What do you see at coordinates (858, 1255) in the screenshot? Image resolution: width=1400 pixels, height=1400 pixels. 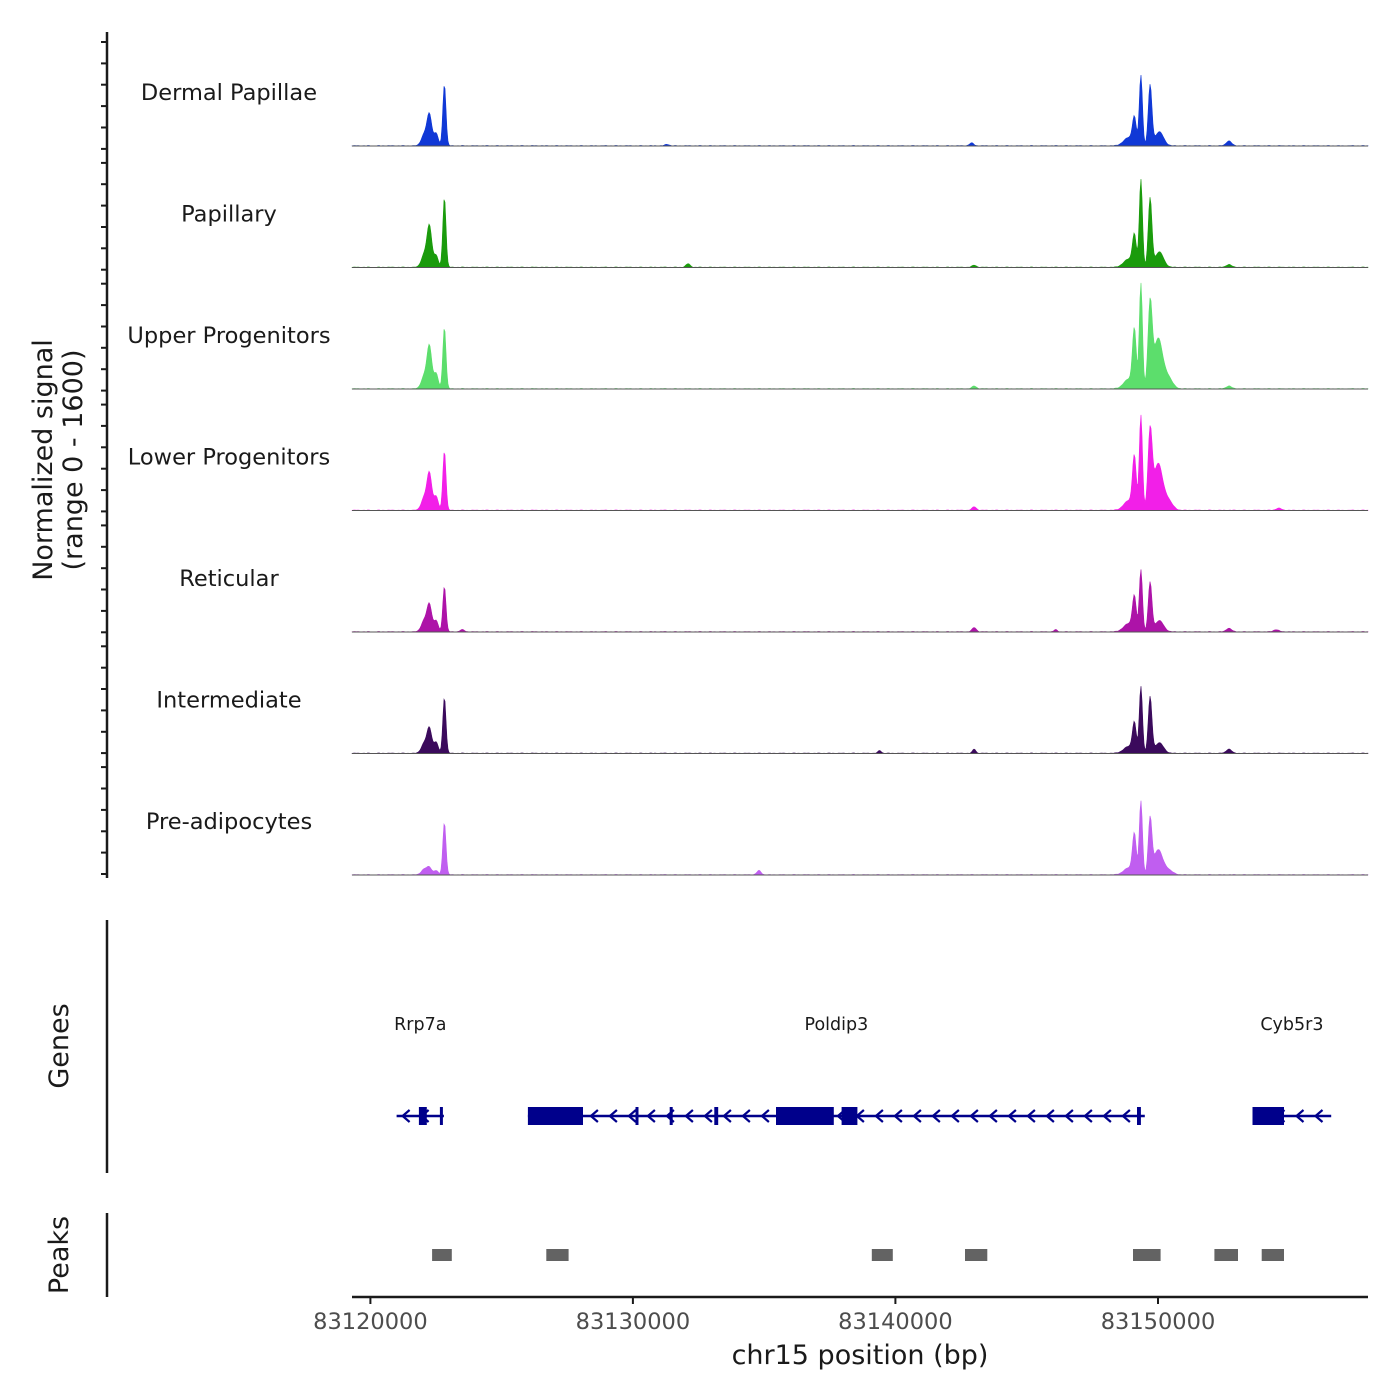 I see `peaks-track` at bounding box center [858, 1255].